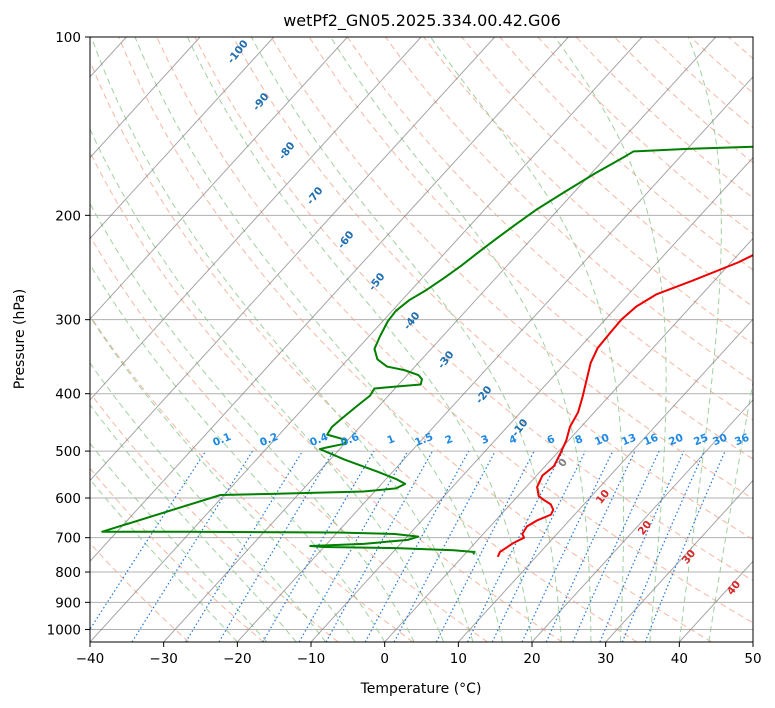 The width and height of the screenshot is (775, 708). What do you see at coordinates (163, 659) in the screenshot?
I see `x-tick-label: −30` at bounding box center [163, 659].